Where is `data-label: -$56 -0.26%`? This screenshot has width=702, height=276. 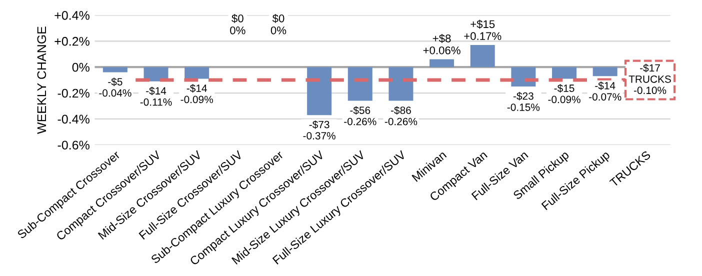 data-label: -$56 -0.26% is located at coordinates (360, 116).